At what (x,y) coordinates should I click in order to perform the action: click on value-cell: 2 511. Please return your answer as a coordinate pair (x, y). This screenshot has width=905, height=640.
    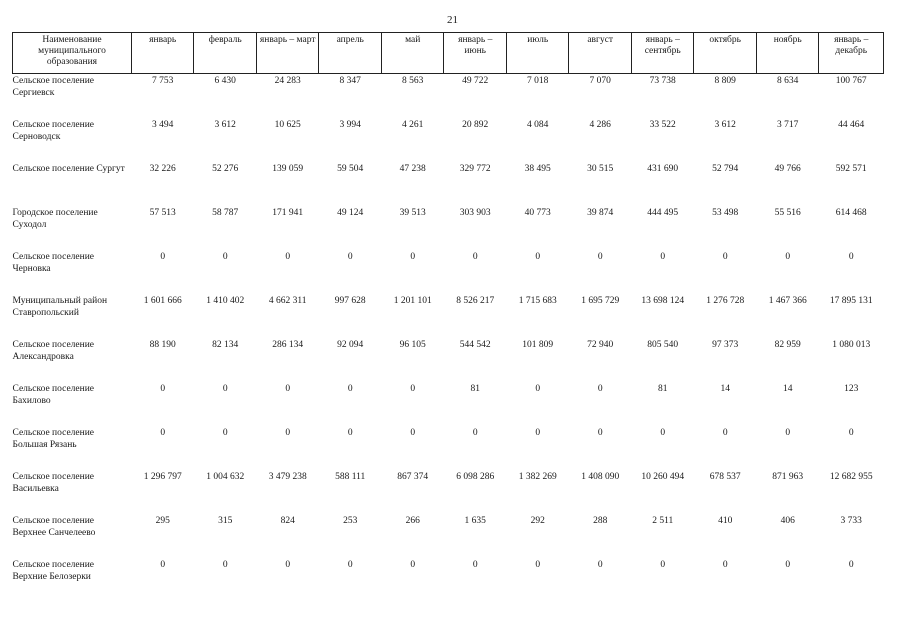
    Looking at the image, I should click on (663, 521).